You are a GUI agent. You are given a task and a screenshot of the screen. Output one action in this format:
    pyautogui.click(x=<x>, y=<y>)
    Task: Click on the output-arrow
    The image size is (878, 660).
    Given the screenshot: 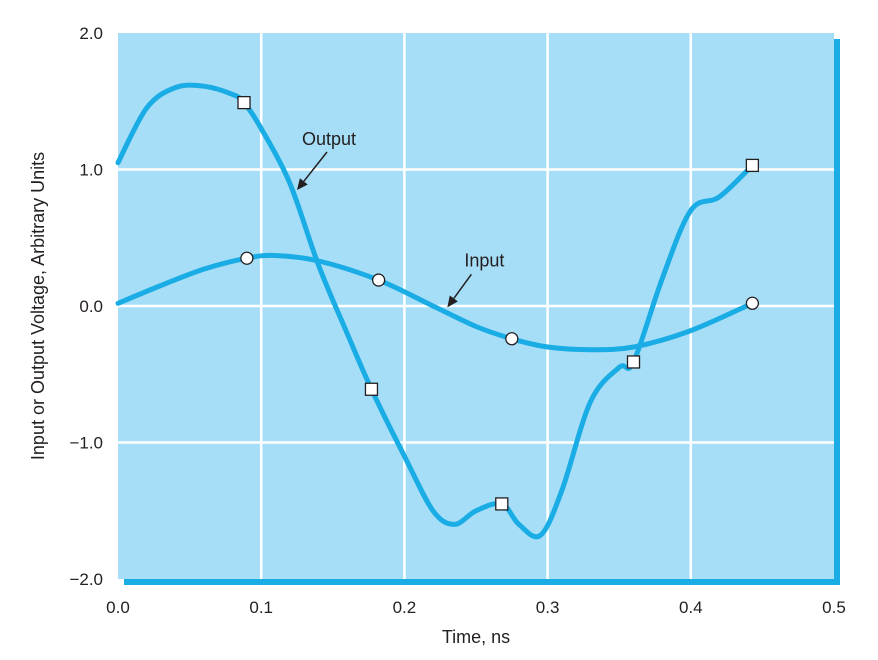 What is the action you would take?
    pyautogui.click(x=315, y=166)
    